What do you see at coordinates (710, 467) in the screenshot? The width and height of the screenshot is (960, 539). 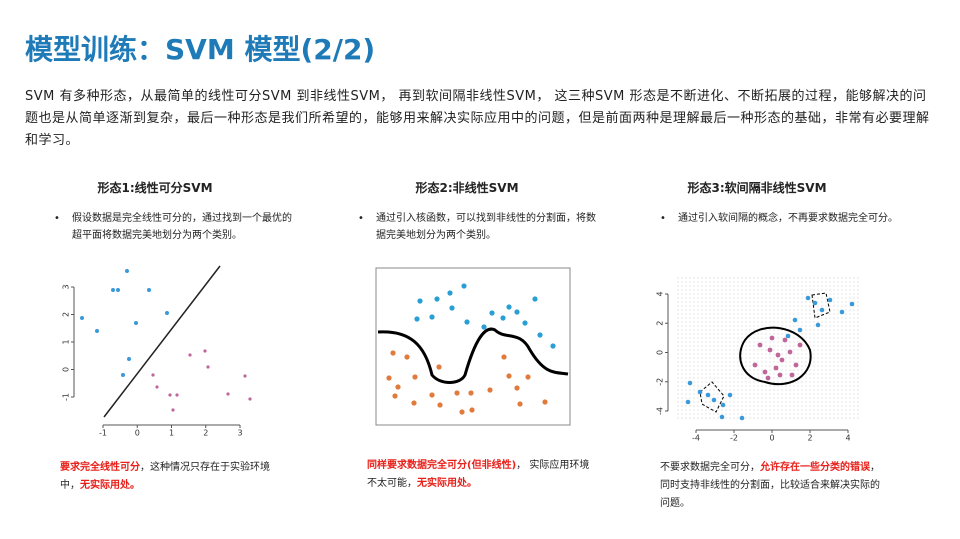 I see `note-segment: 不要求数据完全可分，` at bounding box center [710, 467].